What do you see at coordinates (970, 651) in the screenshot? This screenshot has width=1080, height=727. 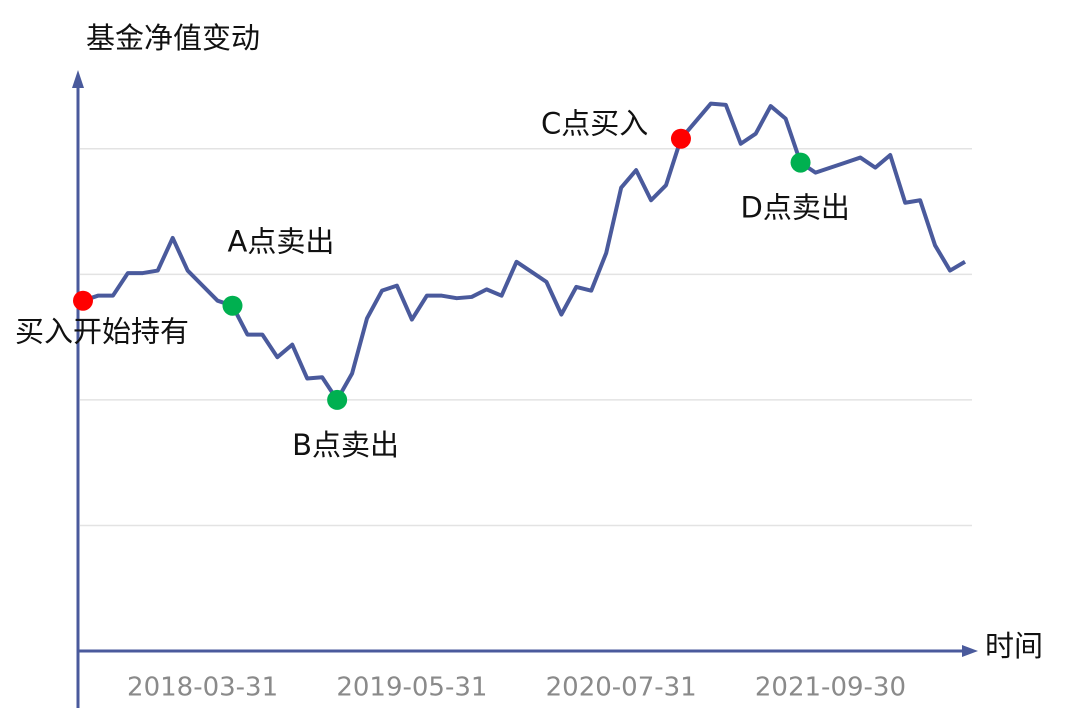 I see `x-axis-arrow` at bounding box center [970, 651].